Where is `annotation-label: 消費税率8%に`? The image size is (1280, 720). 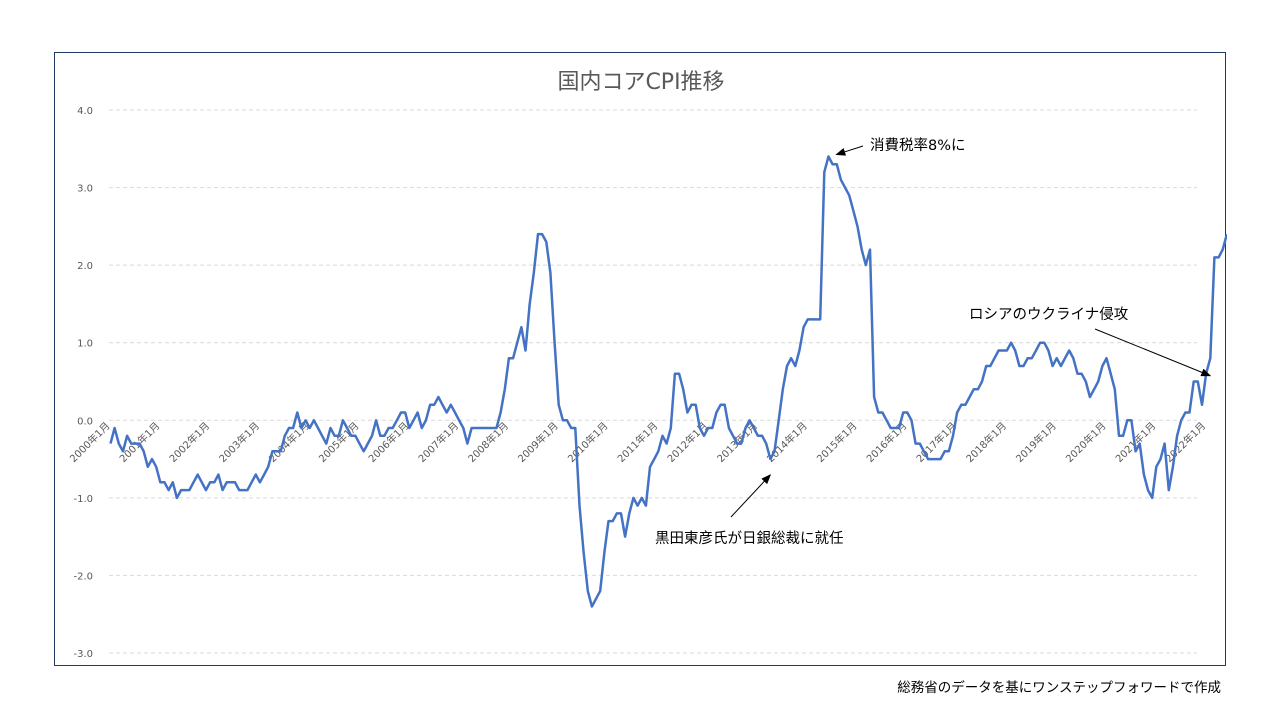 annotation-label: 消費税率8%に is located at coordinates (918, 145).